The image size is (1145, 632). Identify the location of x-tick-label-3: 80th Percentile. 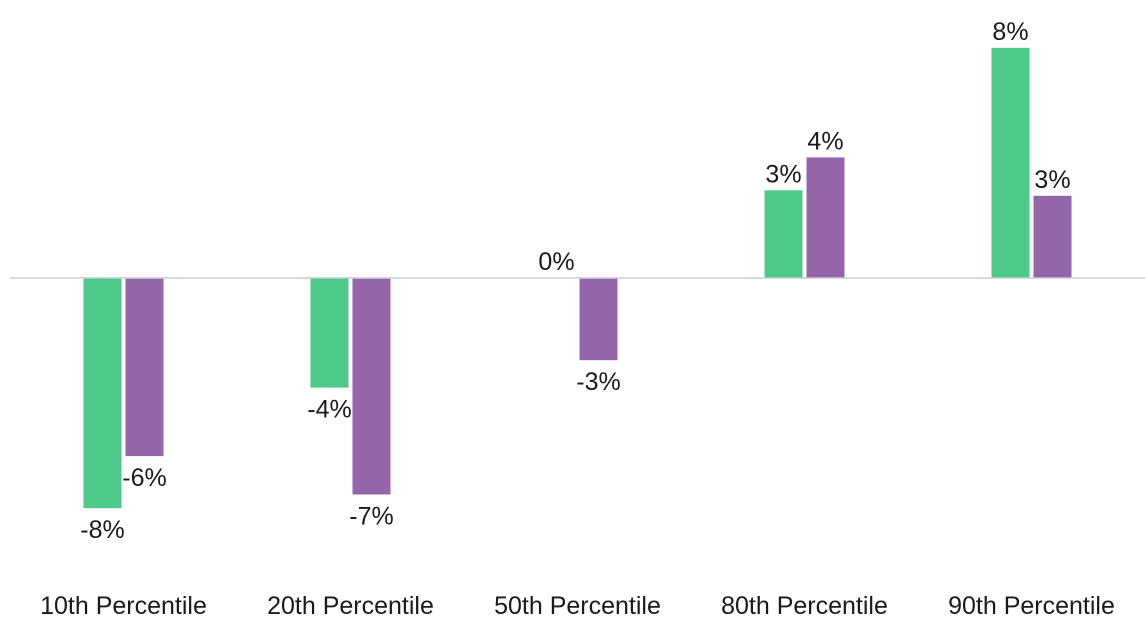
(804, 606).